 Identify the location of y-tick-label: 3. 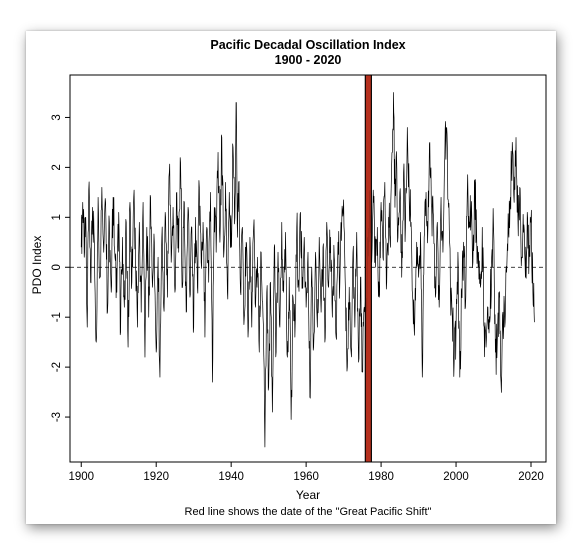
(57, 117).